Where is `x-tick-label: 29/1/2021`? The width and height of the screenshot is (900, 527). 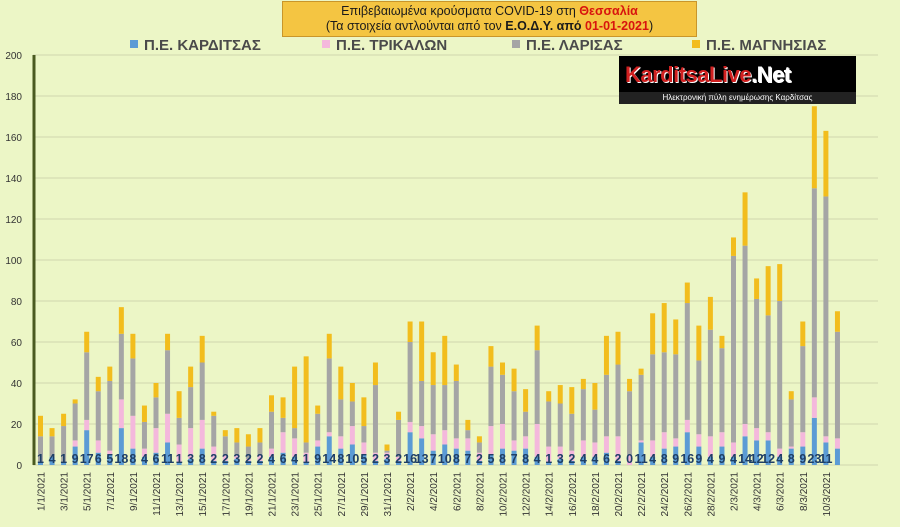
x-tick-label: 29/1/2021 is located at coordinates (365, 494).